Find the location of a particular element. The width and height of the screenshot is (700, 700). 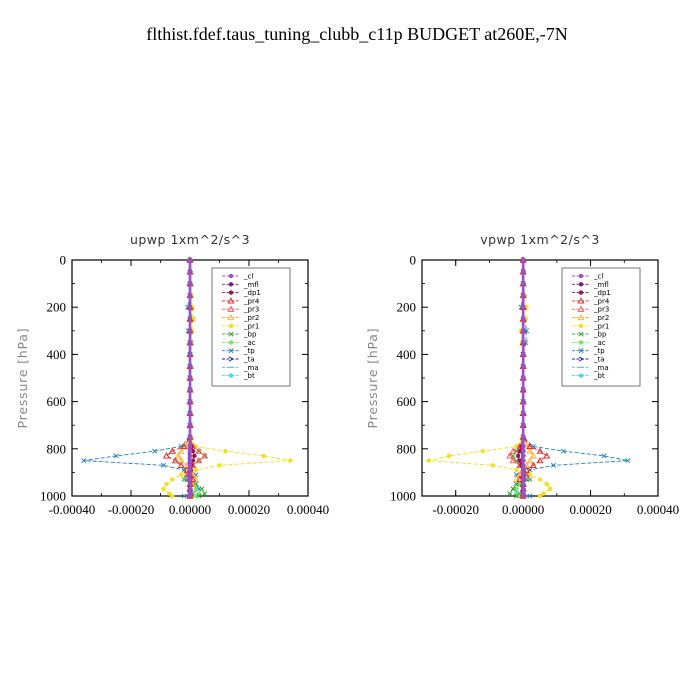

x-tick-label: 0.00020 is located at coordinates (249, 509).